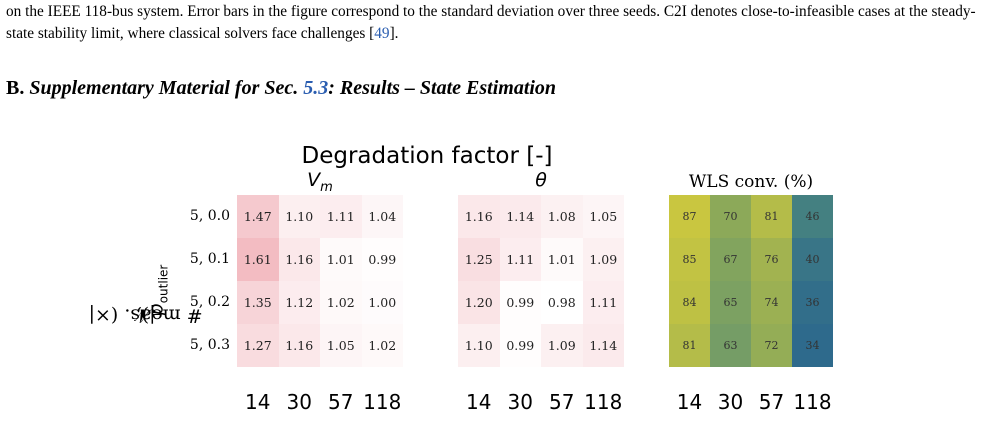 Image resolution: width=1002 pixels, height=437 pixels. What do you see at coordinates (382, 33) in the screenshot?
I see `citation-link: 49` at bounding box center [382, 33].